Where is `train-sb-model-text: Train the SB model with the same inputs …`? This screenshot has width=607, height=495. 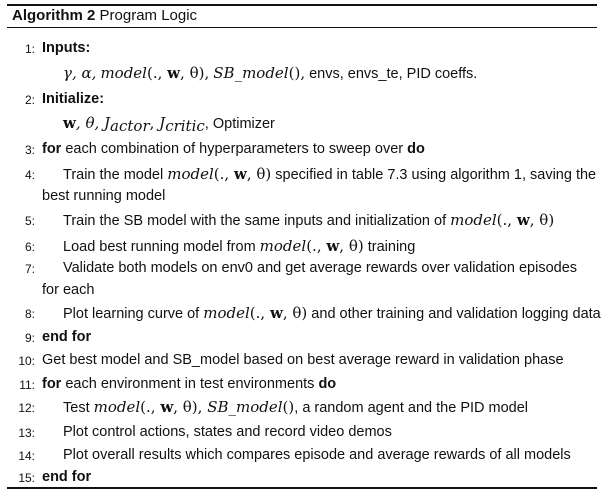 train-sb-model-text: Train the SB model with the same inputs … is located at coordinates (309, 220).